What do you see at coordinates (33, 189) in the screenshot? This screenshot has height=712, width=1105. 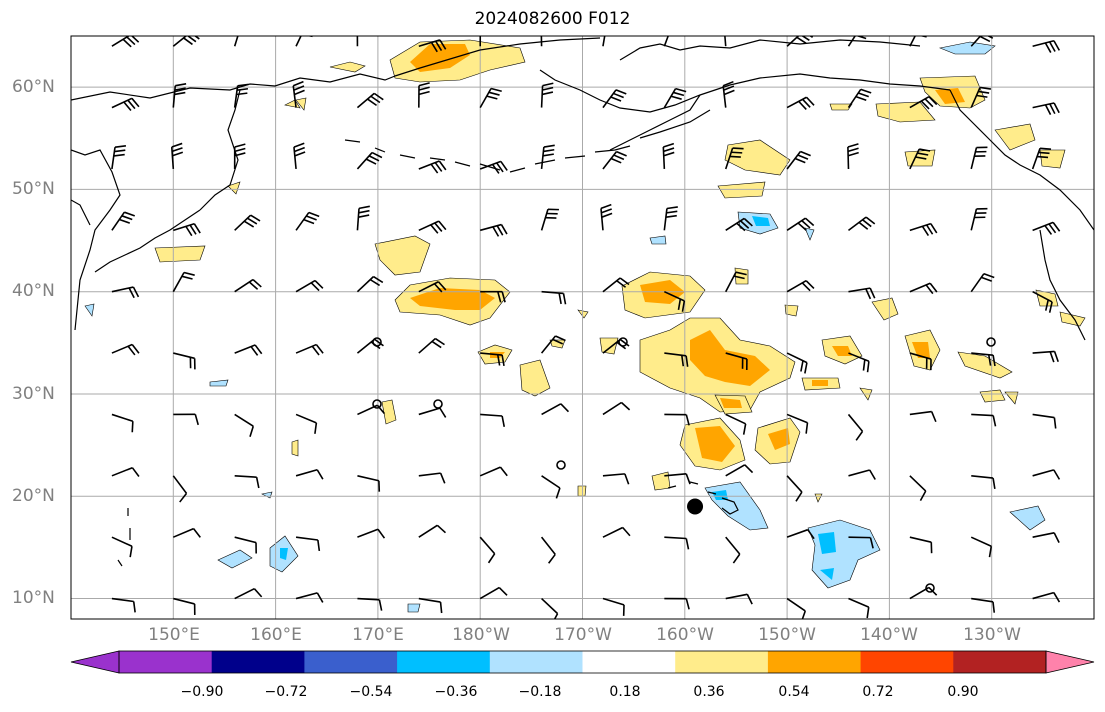 I see `lat-label-50: 50°N` at bounding box center [33, 189].